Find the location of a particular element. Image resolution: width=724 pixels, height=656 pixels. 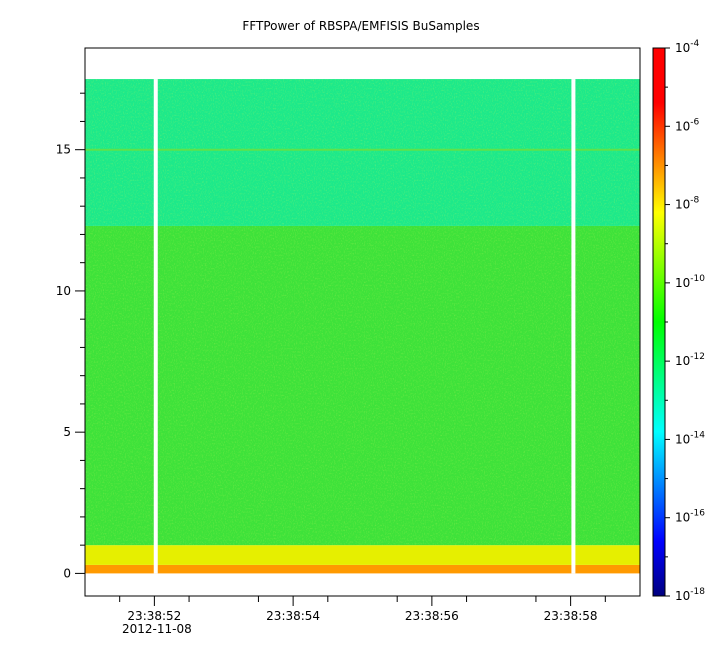

chart-title: FFTPower of RBSPA/EMFISIS BuSamples is located at coordinates (360, 26).